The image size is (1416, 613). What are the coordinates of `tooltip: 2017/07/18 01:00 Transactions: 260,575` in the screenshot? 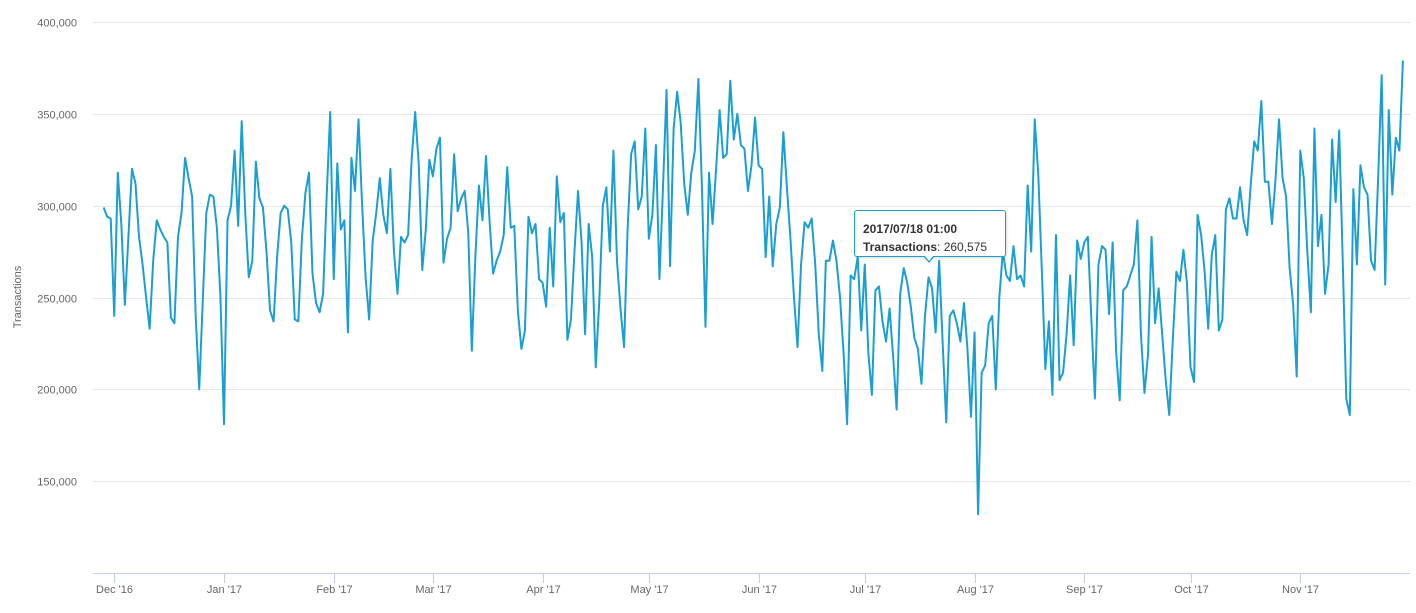 It's located at (930, 236).